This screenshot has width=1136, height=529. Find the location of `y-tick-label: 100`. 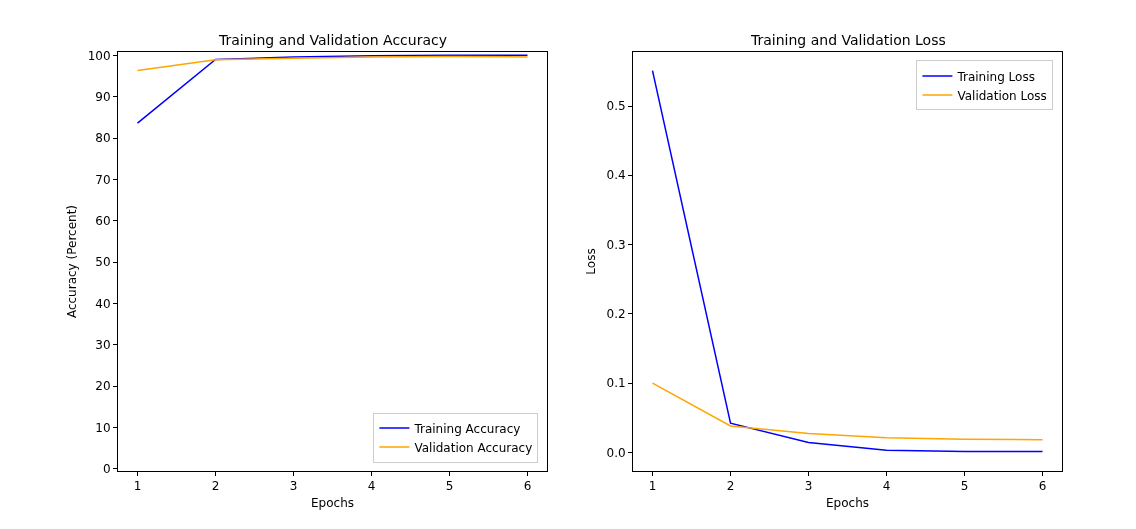

y-tick-label: 100 is located at coordinates (99, 55).